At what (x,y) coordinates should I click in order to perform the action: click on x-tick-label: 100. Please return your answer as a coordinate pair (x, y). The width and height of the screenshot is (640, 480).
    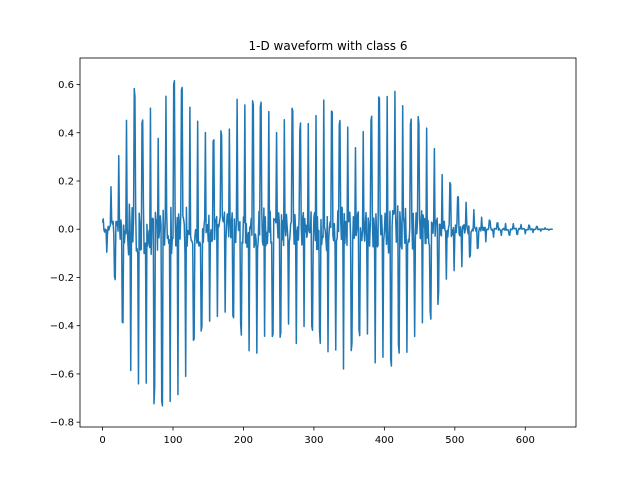
    Looking at the image, I should click on (172, 440).